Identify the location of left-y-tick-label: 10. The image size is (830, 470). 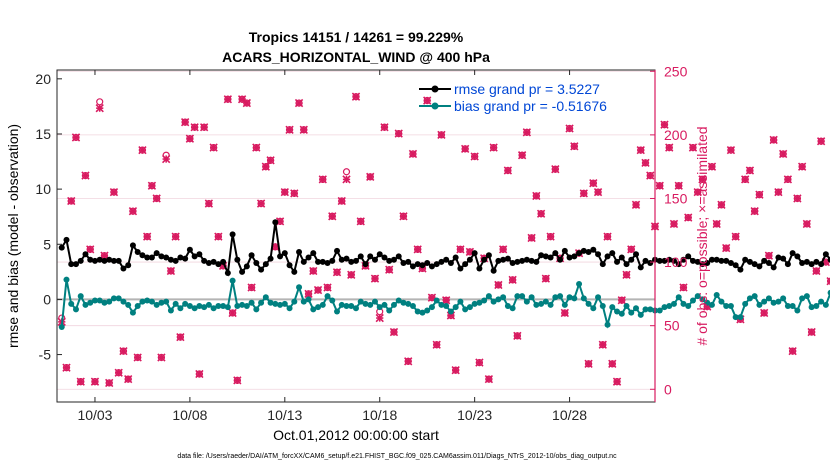
(43, 189).